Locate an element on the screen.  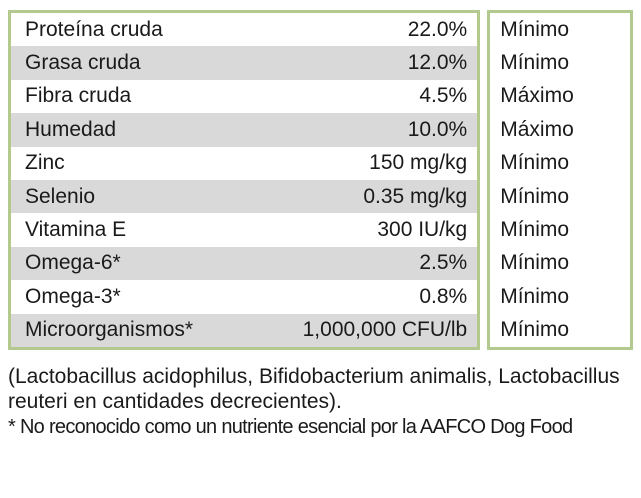
nutrient-value: 0.8% is located at coordinates (443, 296).